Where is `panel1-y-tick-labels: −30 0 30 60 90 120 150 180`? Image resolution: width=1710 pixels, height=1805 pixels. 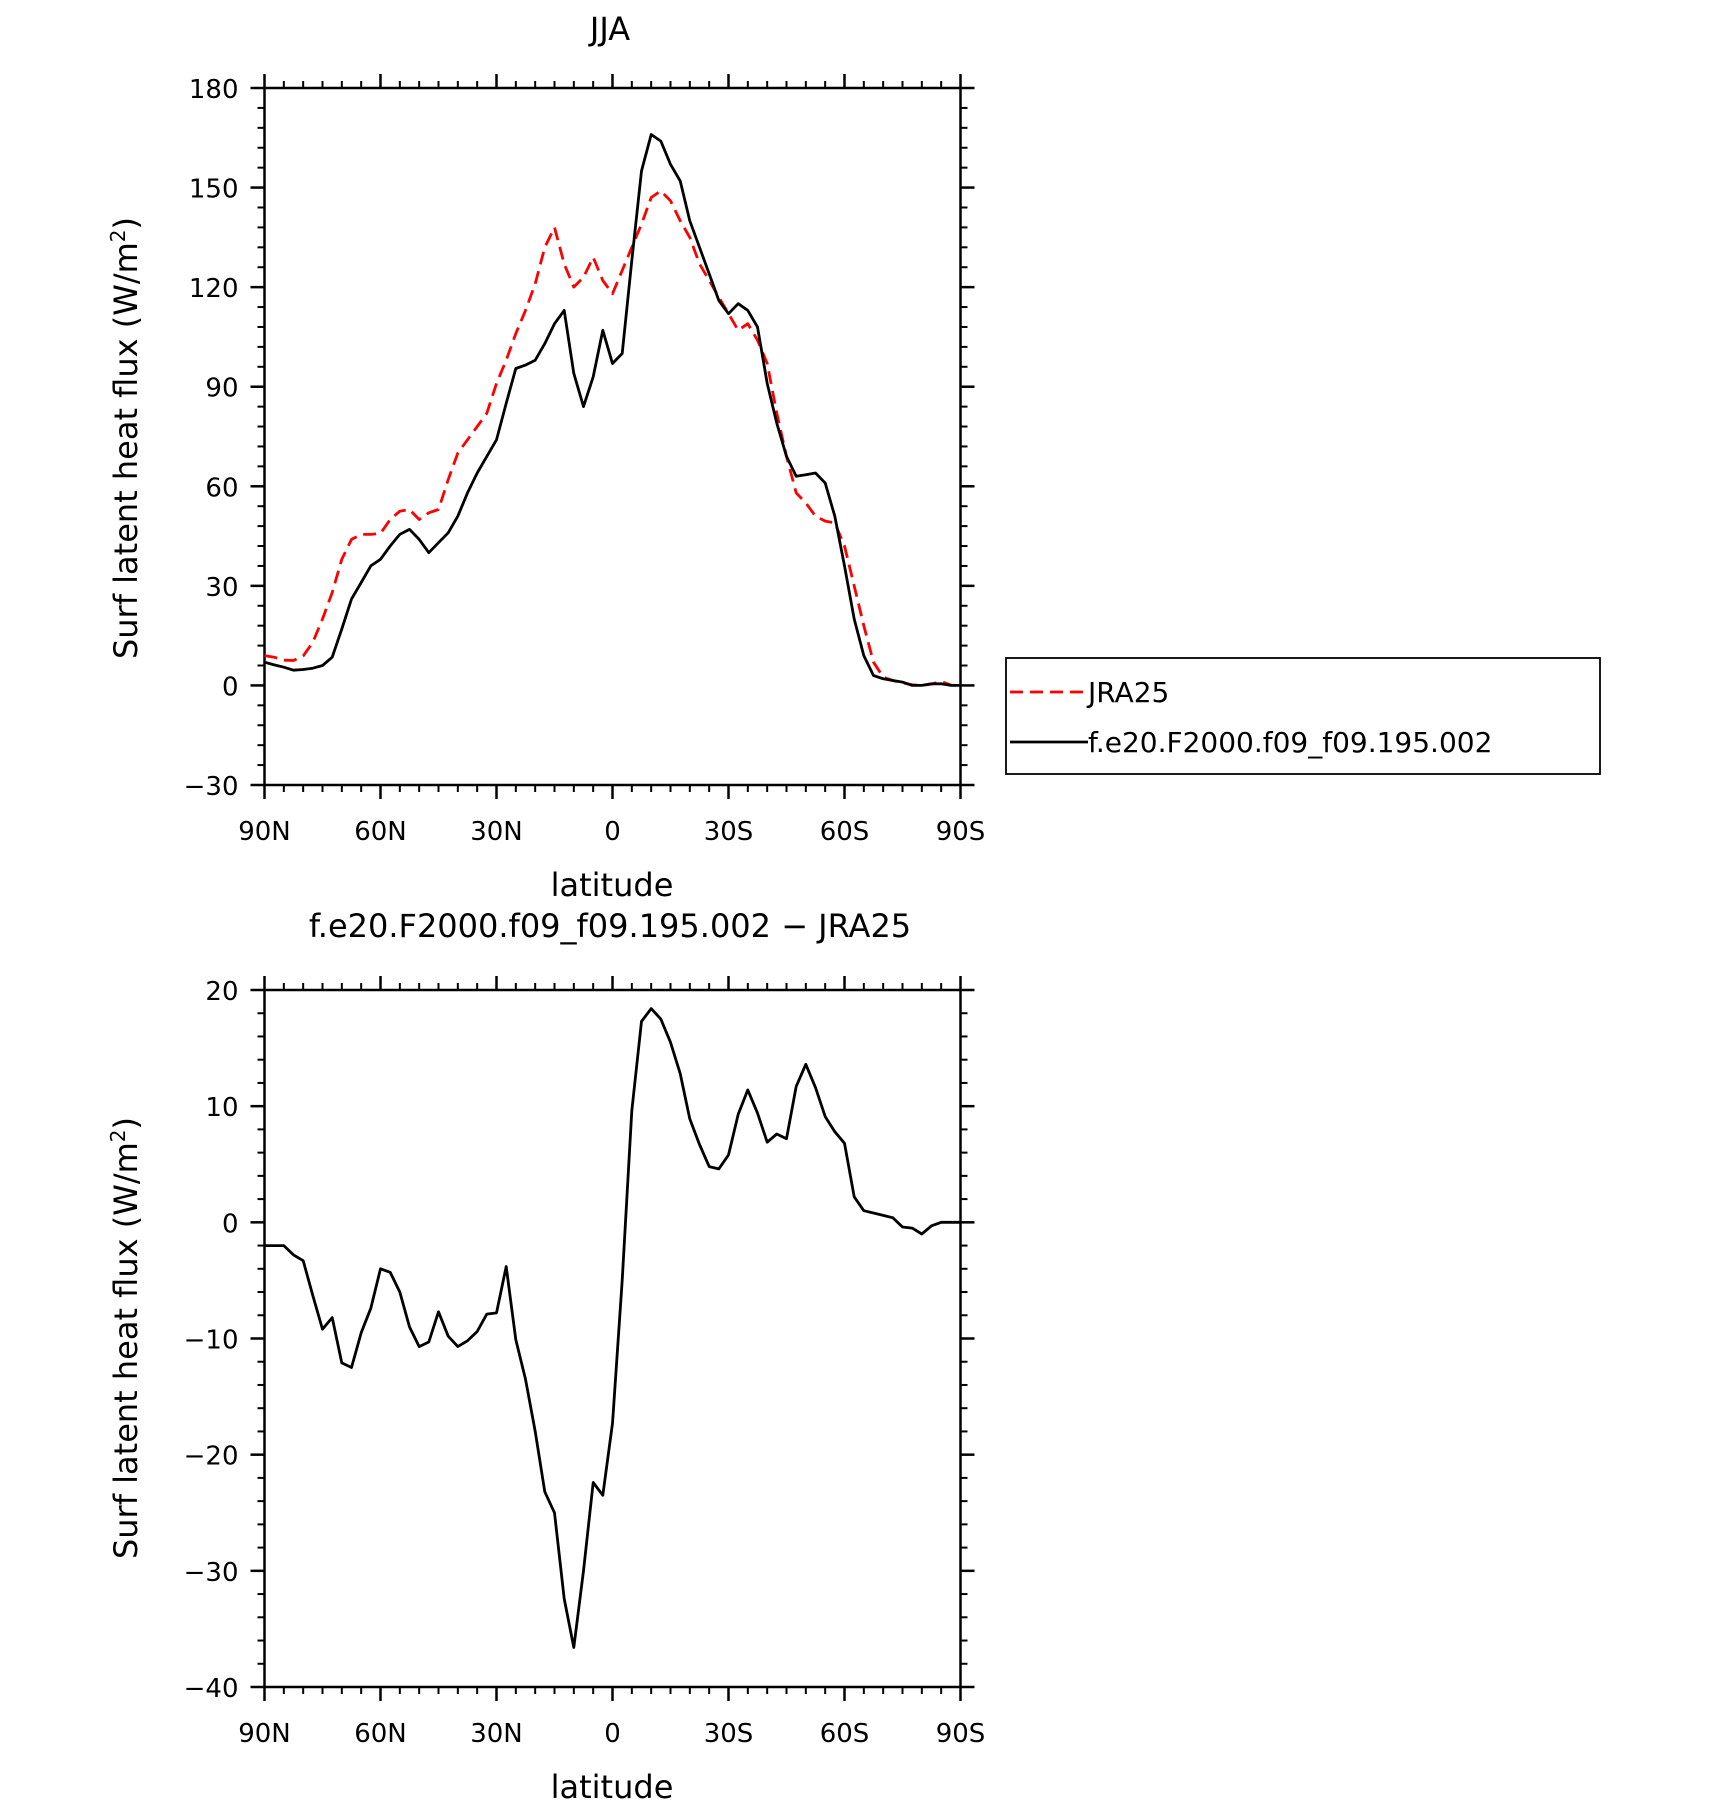 panel1-y-tick-labels: −30 0 30 60 90 120 150 180 is located at coordinates (211, 438).